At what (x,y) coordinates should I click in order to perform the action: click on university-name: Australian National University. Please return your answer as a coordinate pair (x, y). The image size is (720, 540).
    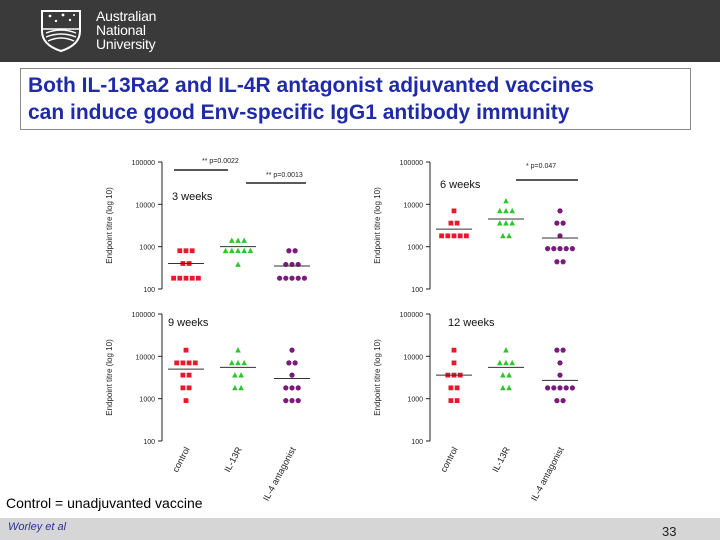
    Looking at the image, I should click on (126, 30).